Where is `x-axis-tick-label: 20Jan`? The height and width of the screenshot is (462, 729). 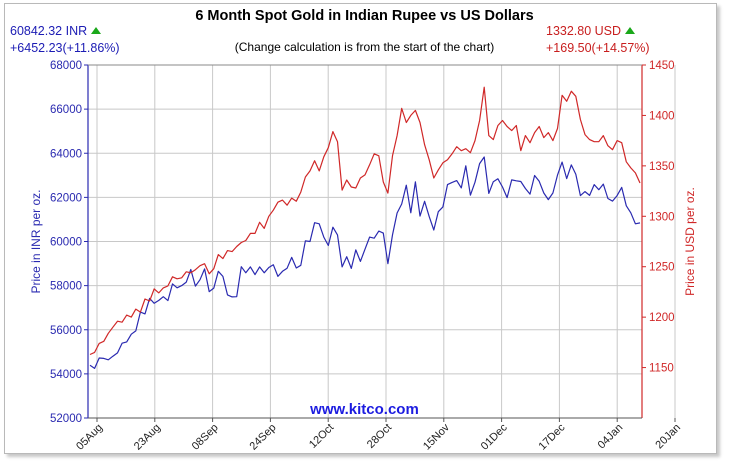
x-axis-tick-label: 20Jan is located at coordinates (668, 437).